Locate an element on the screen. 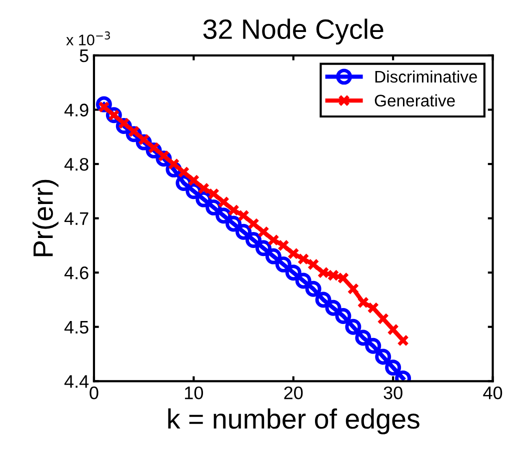 This screenshot has height=462, width=508. x-axis-title: k = number of edges is located at coordinates (294, 421).